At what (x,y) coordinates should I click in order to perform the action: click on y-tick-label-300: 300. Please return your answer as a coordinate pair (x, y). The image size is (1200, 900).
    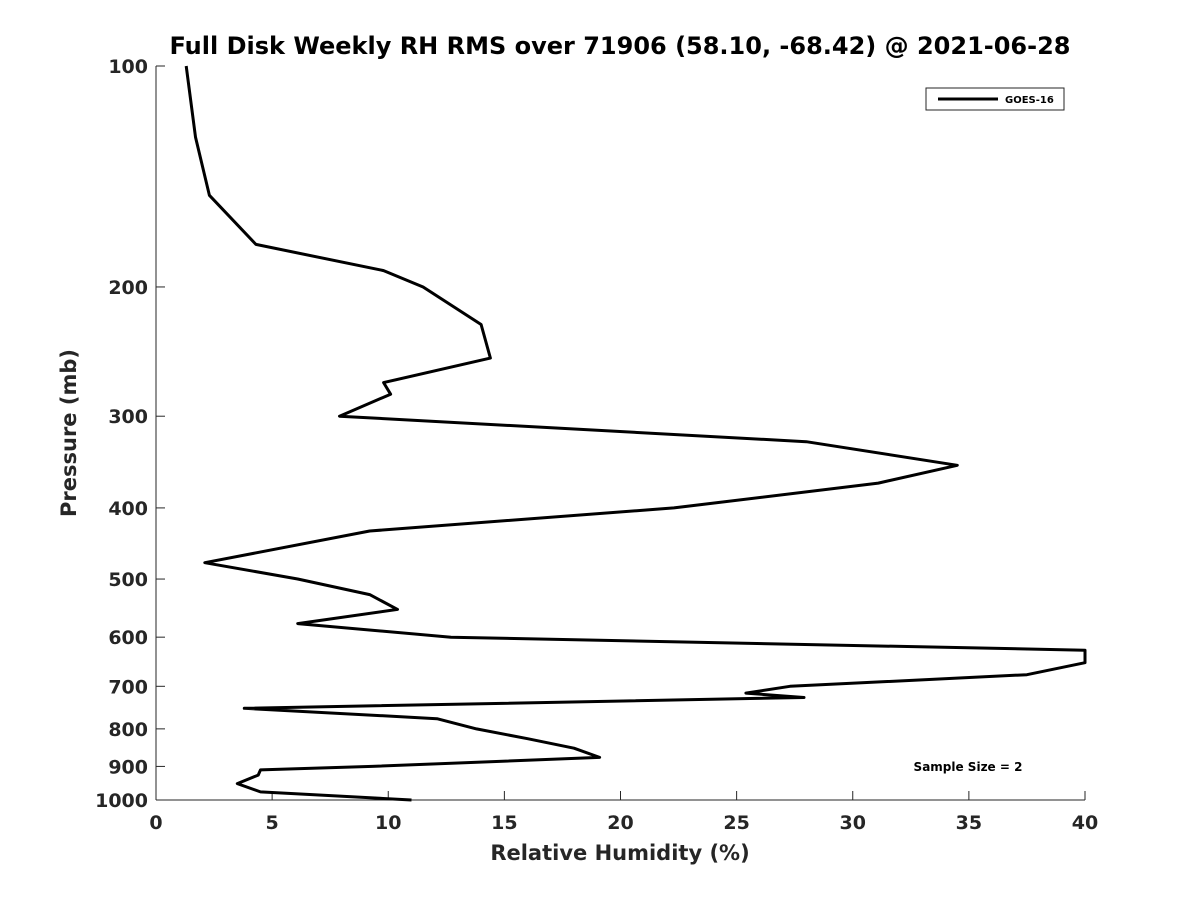
    Looking at the image, I should click on (128, 417).